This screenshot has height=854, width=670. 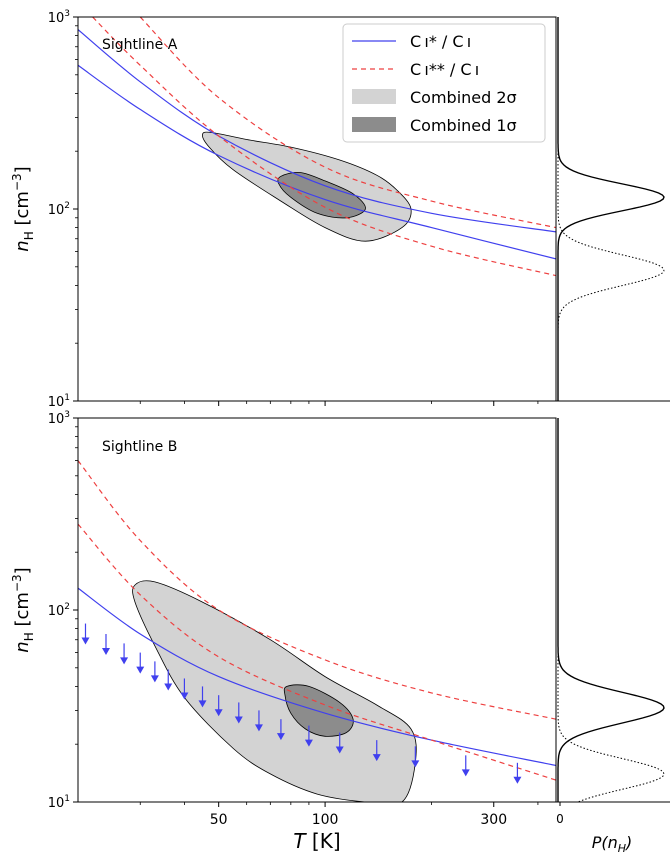 I want to click on legend-swatch-1sigma, so click(x=374, y=124).